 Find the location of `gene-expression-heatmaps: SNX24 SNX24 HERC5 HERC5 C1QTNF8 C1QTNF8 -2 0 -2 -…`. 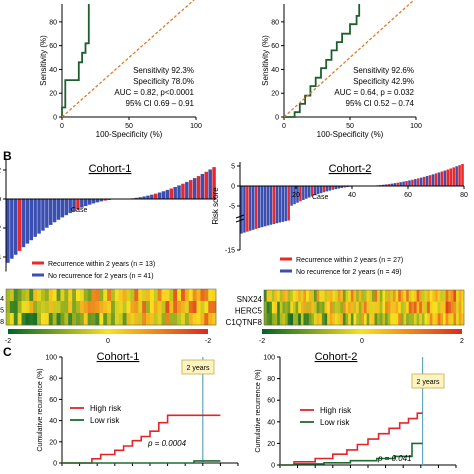

gene-expression-heatmaps: SNX24 SNX24 HERC5 HERC5 C1QTNF8 C1QTNF8 -2 0 -2 -… is located at coordinates (232, 316).